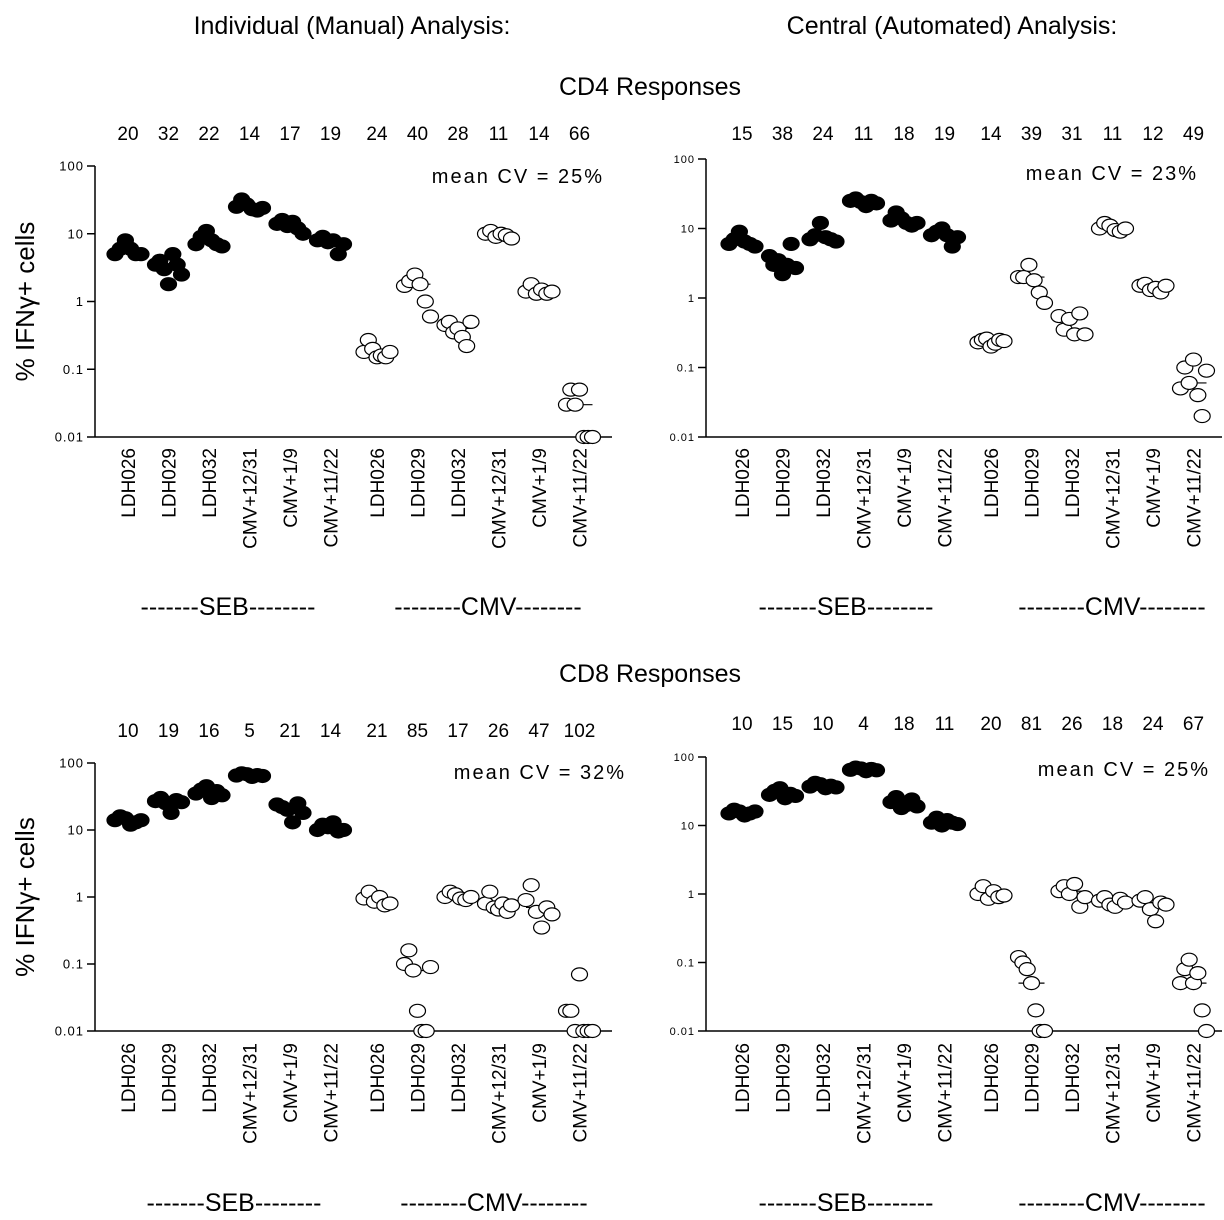 This screenshot has width=1224, height=1220. What do you see at coordinates (289, 134) in the screenshot?
I see `cv-value: 17` at bounding box center [289, 134].